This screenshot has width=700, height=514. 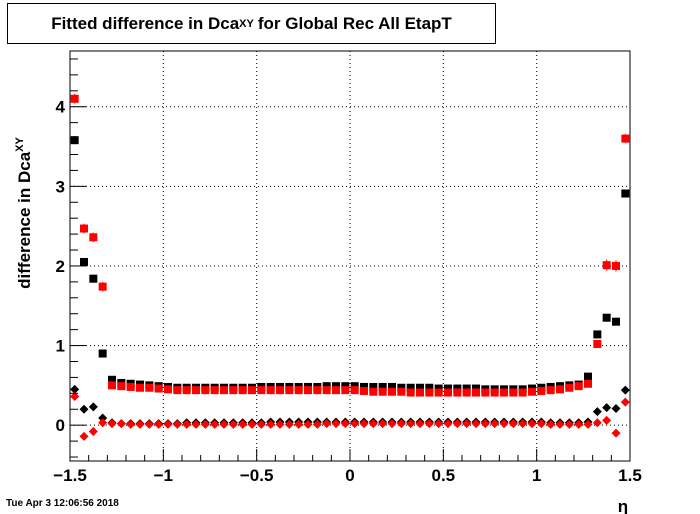 What do you see at coordinates (349, 475) in the screenshot?
I see `x-tick-label: 0` at bounding box center [349, 475].